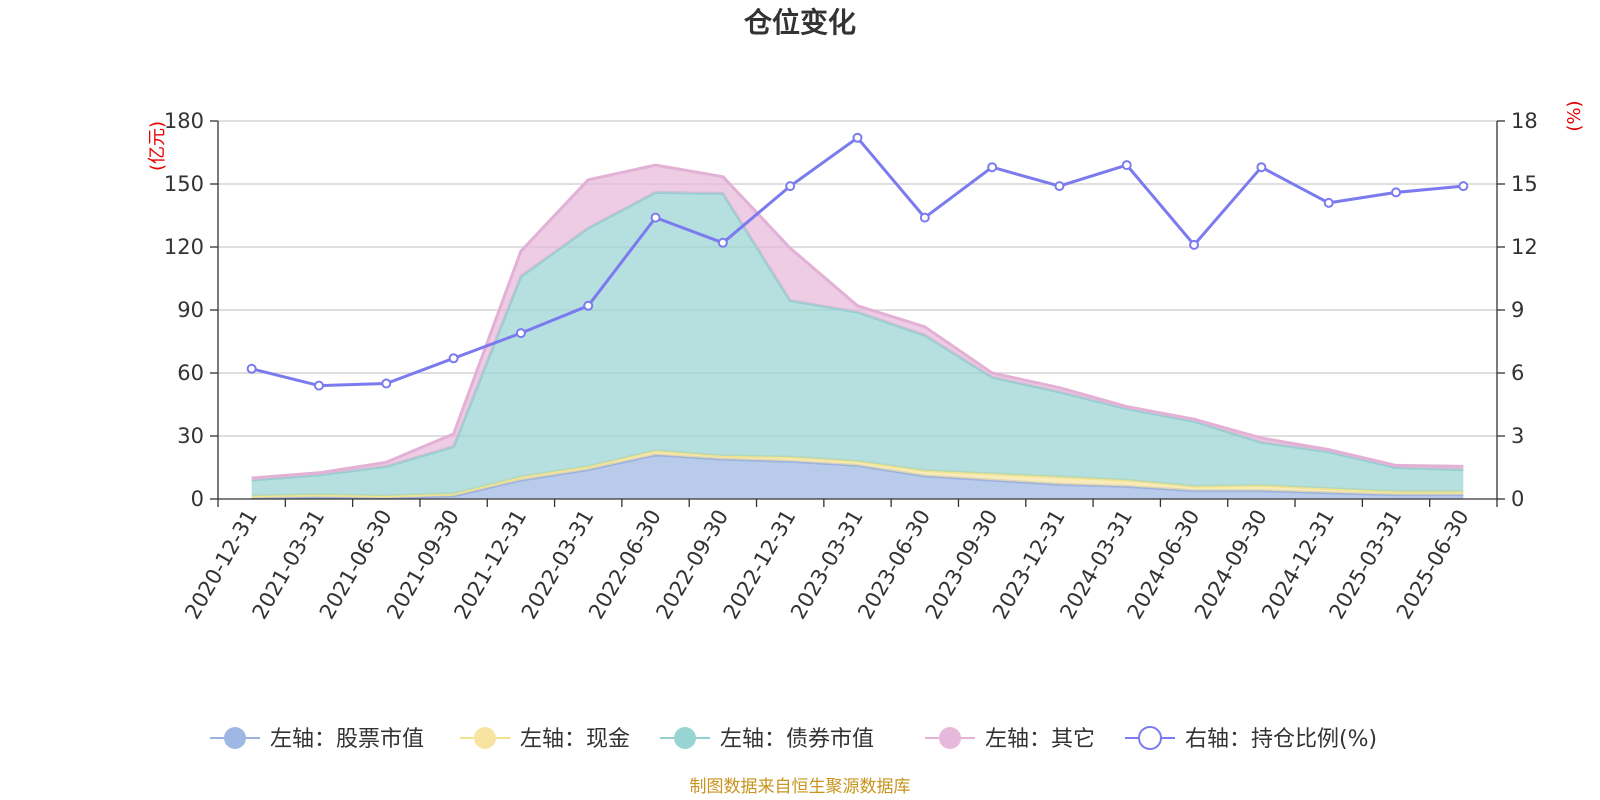 This screenshot has height=800, width=1600. I want to click on legend-item-ratio: 右轴：持仓比例(%), so click(1251, 739).